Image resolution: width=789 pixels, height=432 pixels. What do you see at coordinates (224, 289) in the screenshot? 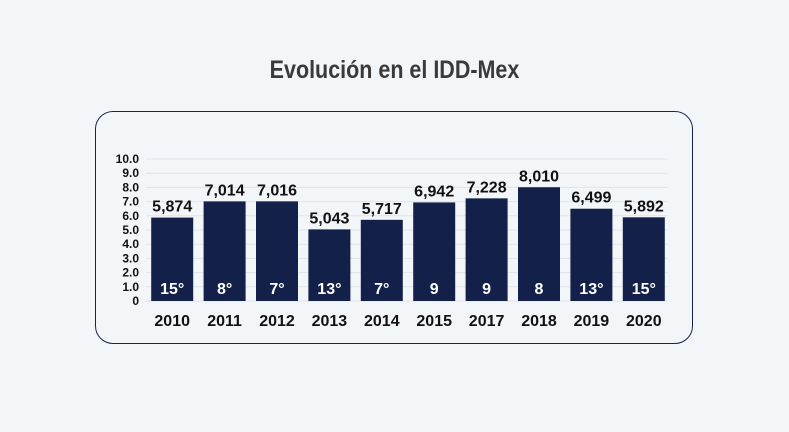
I see `bar-rank-label: 8°` at bounding box center [224, 289].